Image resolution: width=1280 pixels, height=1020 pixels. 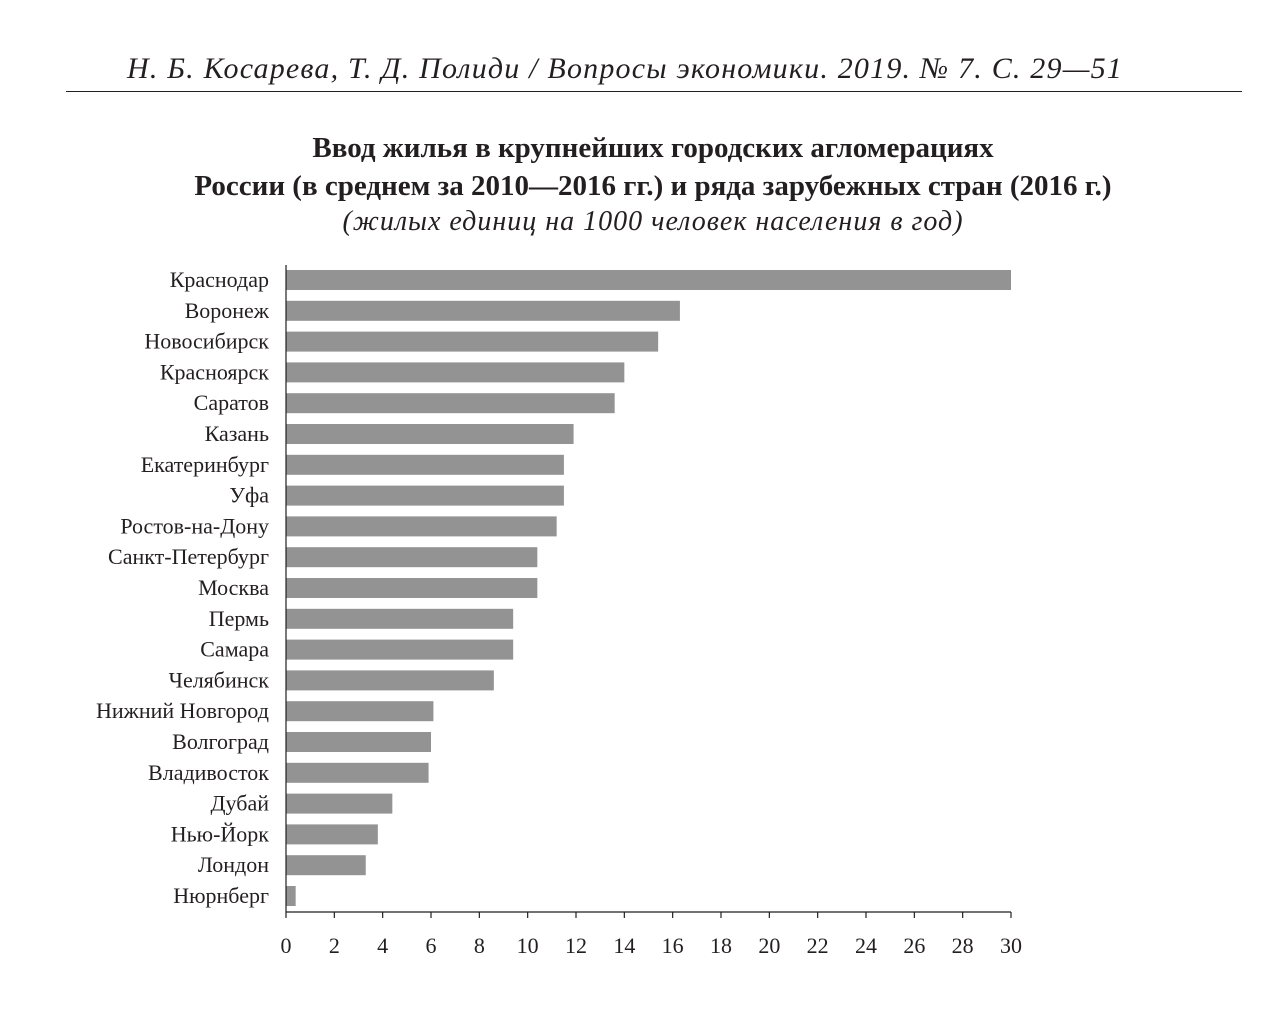 I want to click on category-label: Нюрнберг, so click(x=221, y=895).